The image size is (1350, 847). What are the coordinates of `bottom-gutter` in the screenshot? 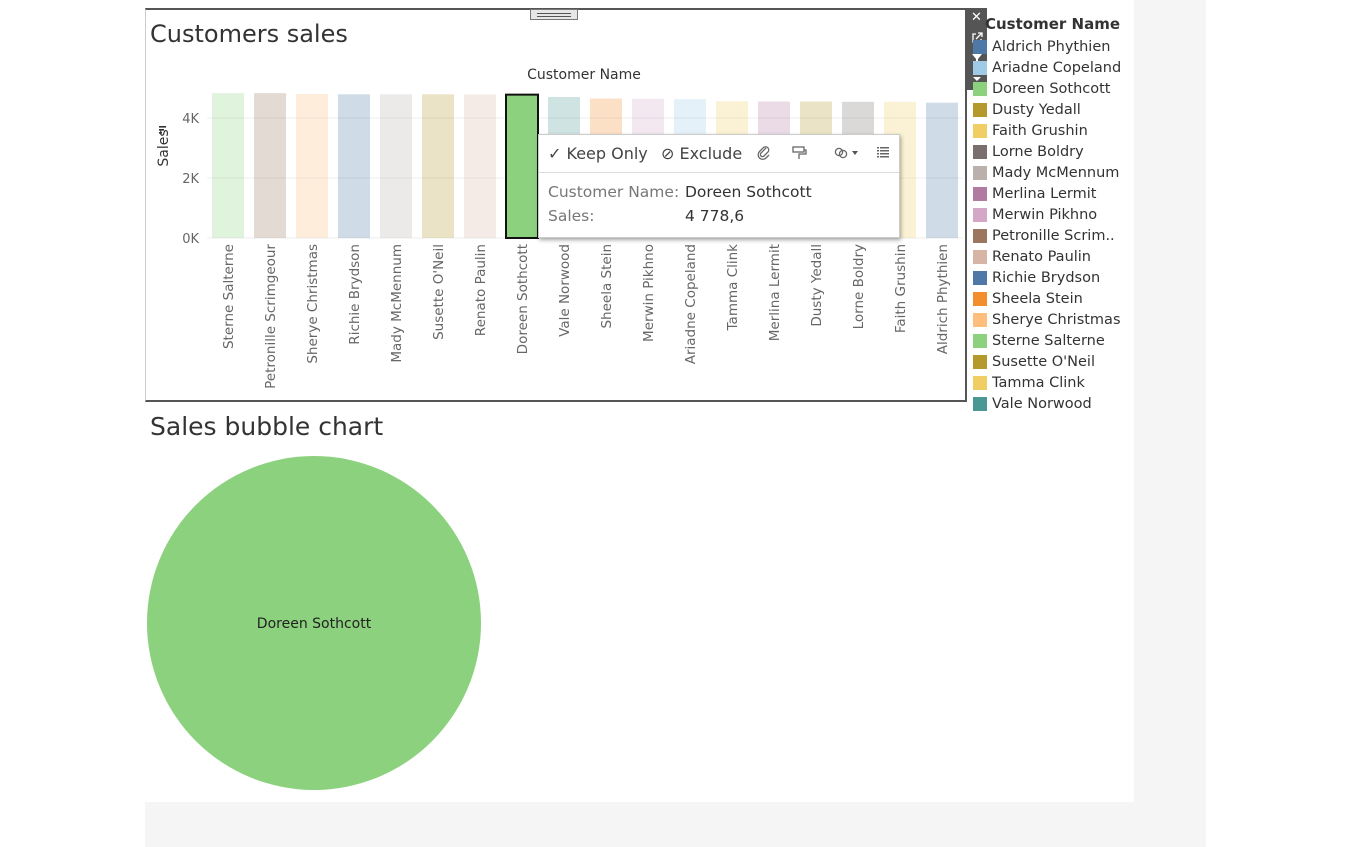 It's located at (675, 824).